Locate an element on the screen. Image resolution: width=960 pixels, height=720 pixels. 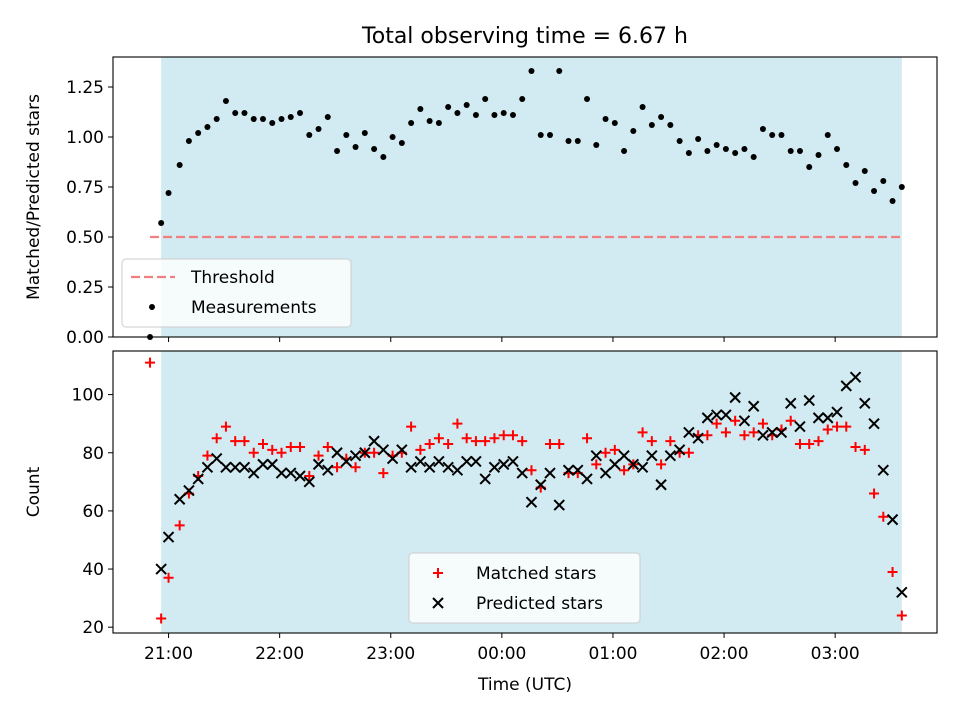
y-tick-label: 60 is located at coordinates (93, 512).